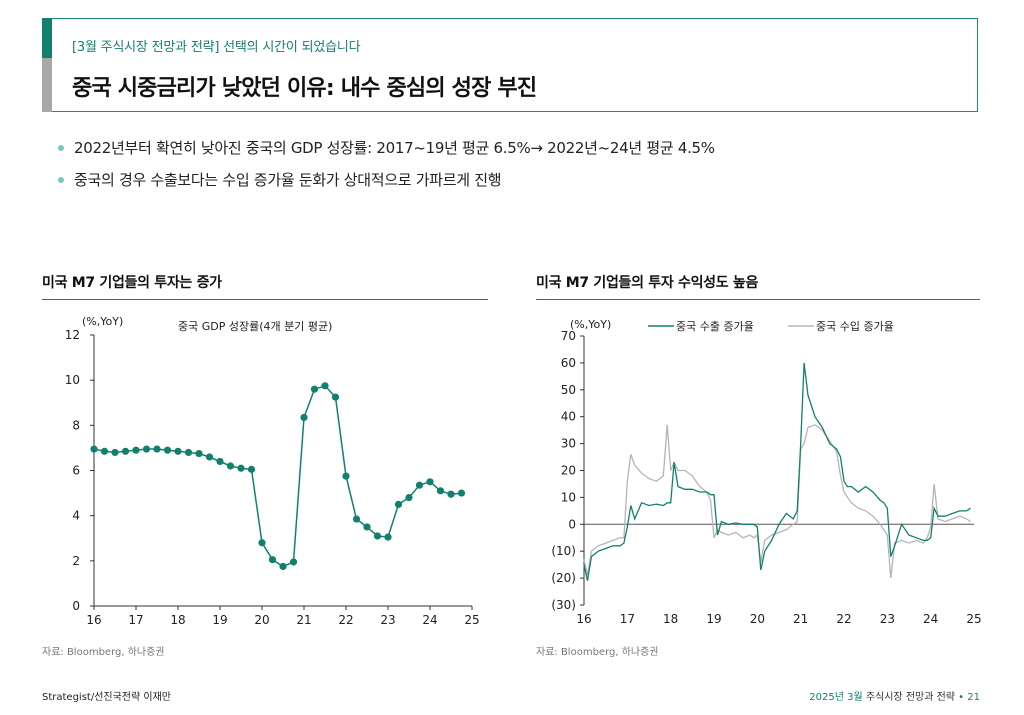  What do you see at coordinates (568, 363) in the screenshot?
I see `y-tick-label: 60` at bounding box center [568, 363].